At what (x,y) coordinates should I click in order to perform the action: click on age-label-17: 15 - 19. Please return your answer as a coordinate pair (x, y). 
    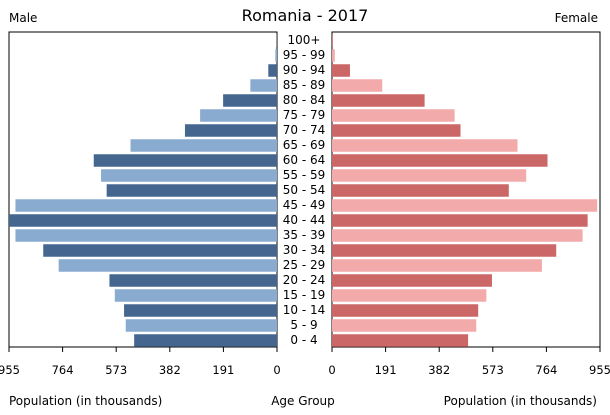
    Looking at the image, I should click on (304, 295).